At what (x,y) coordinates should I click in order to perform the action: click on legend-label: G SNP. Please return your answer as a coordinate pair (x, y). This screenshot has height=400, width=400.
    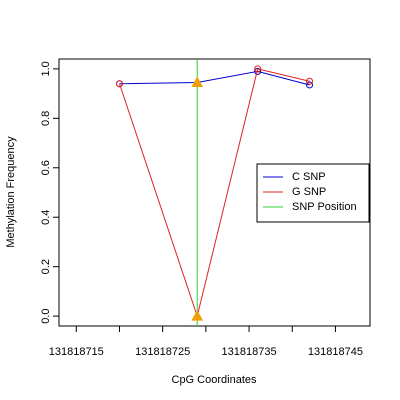
    Looking at the image, I should click on (309, 192).